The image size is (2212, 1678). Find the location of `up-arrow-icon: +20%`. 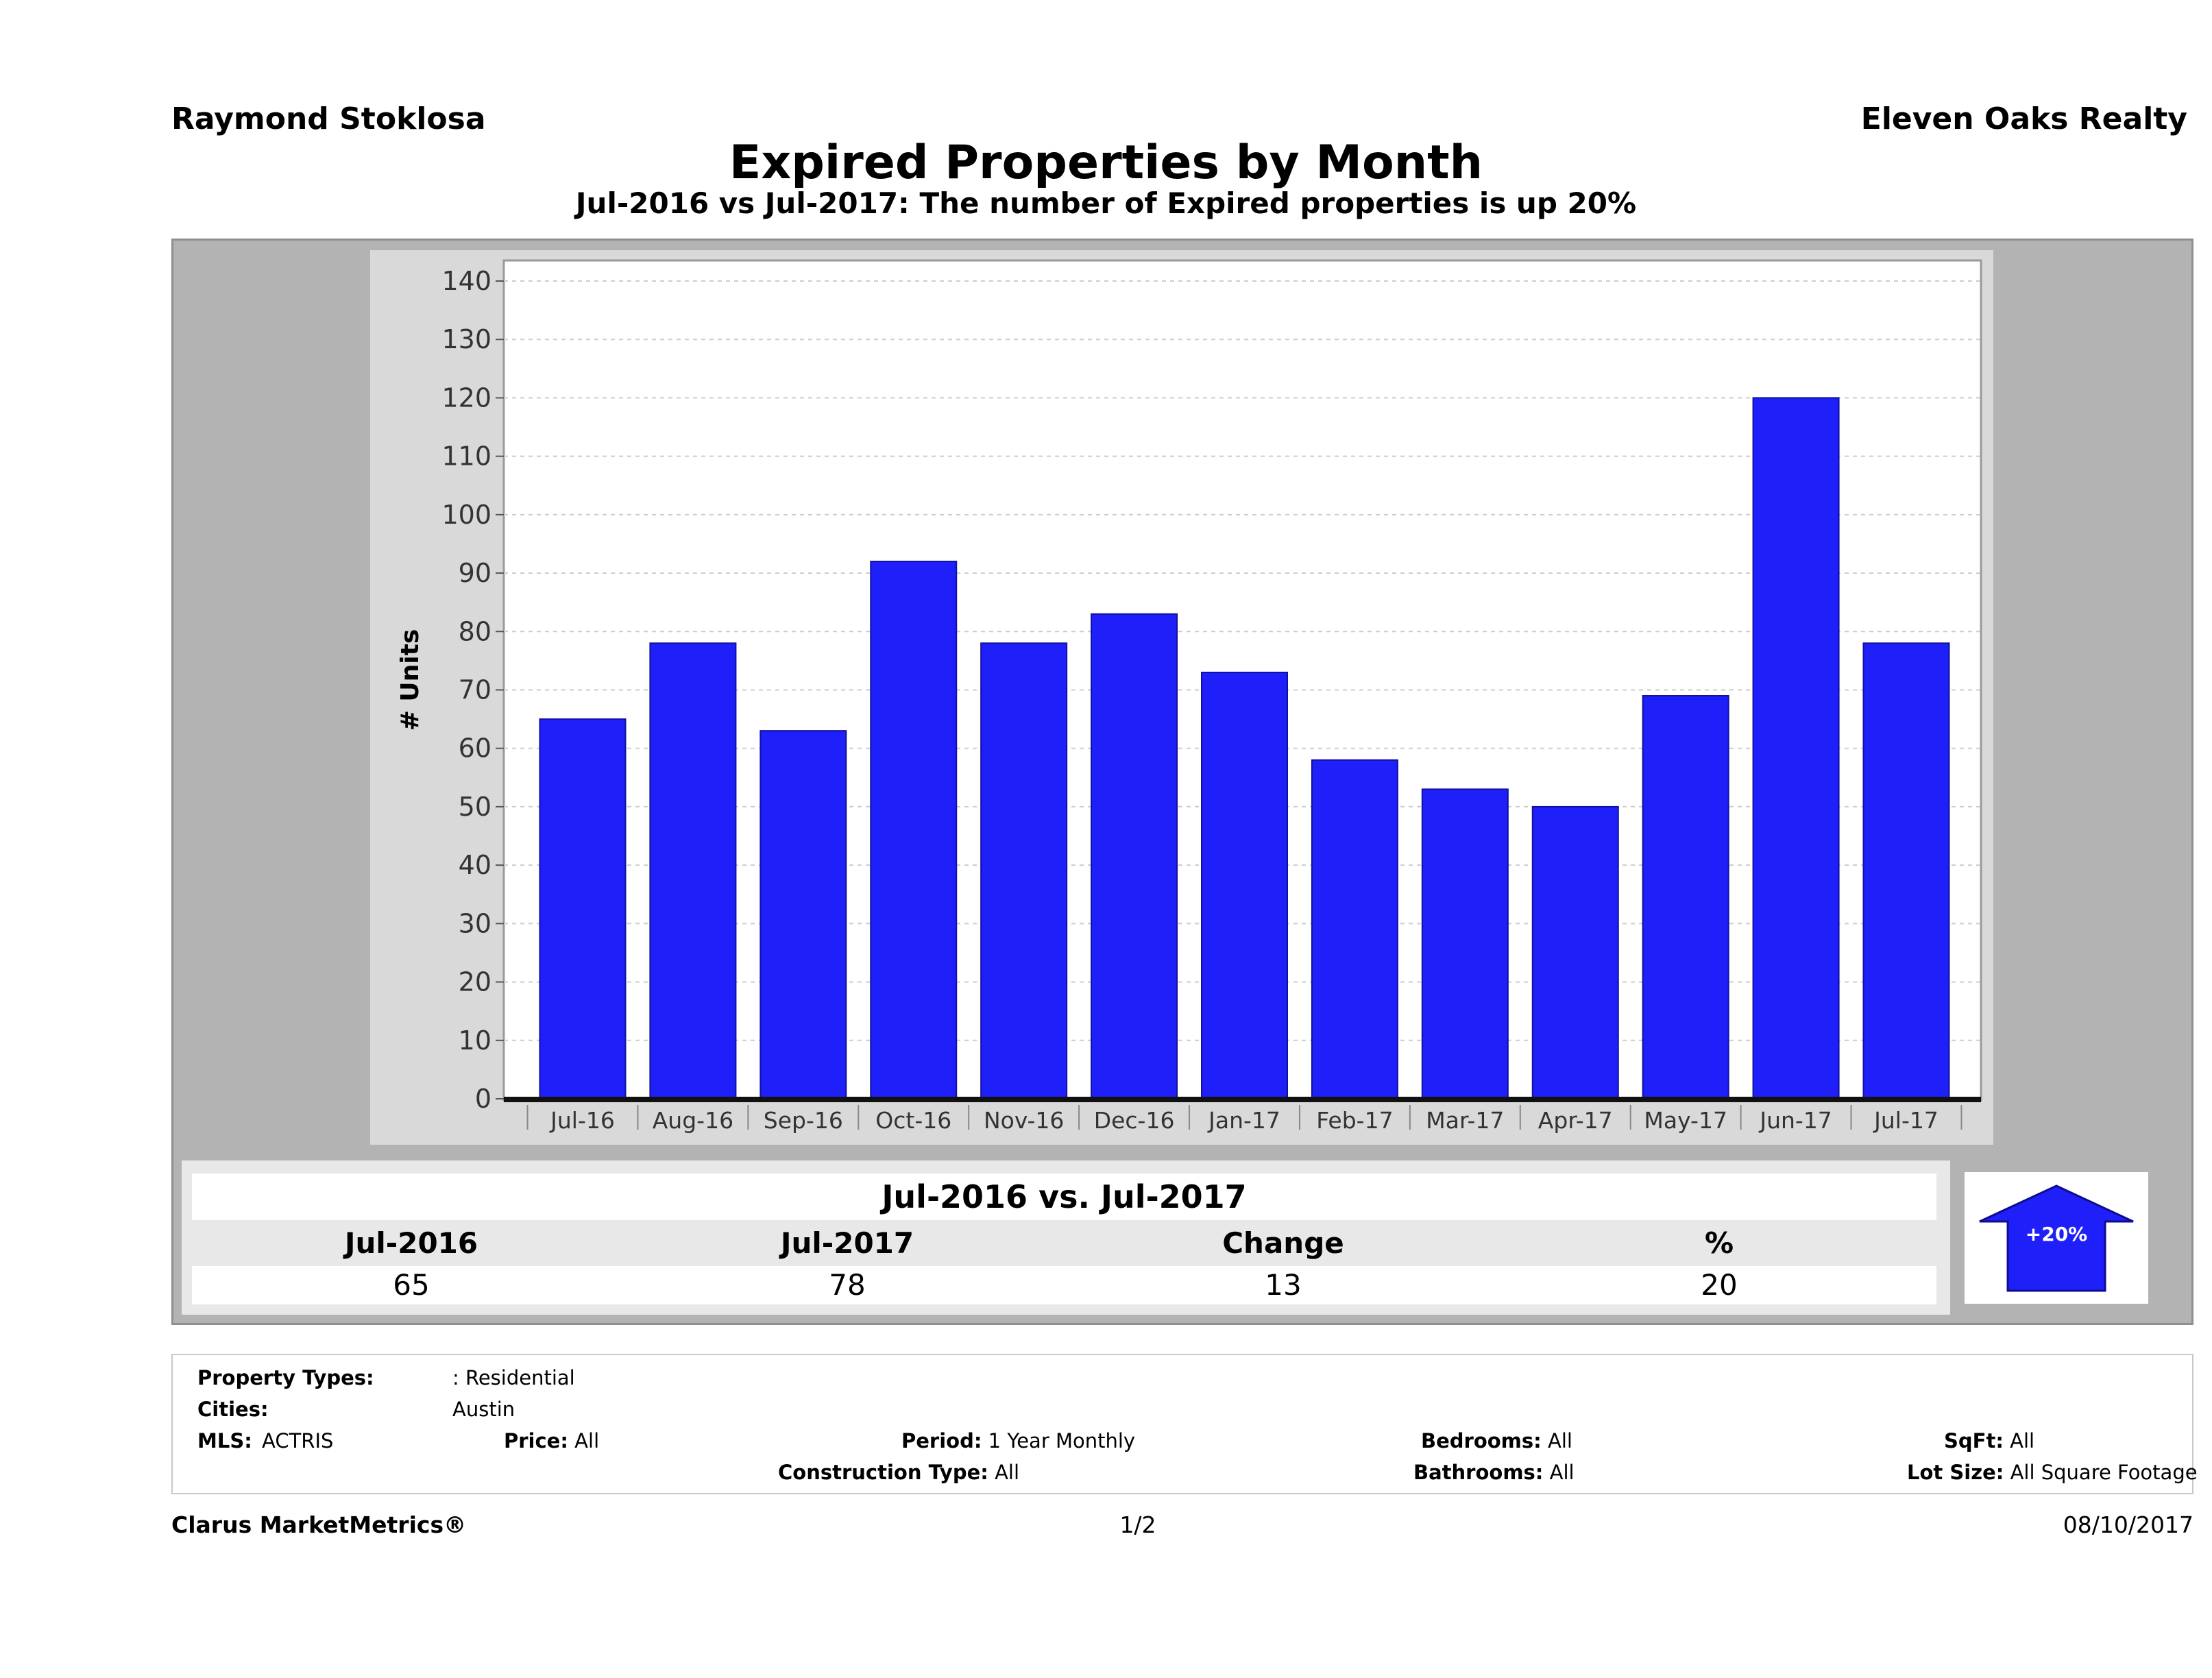

up-arrow-icon: +20% is located at coordinates (2056, 1238).